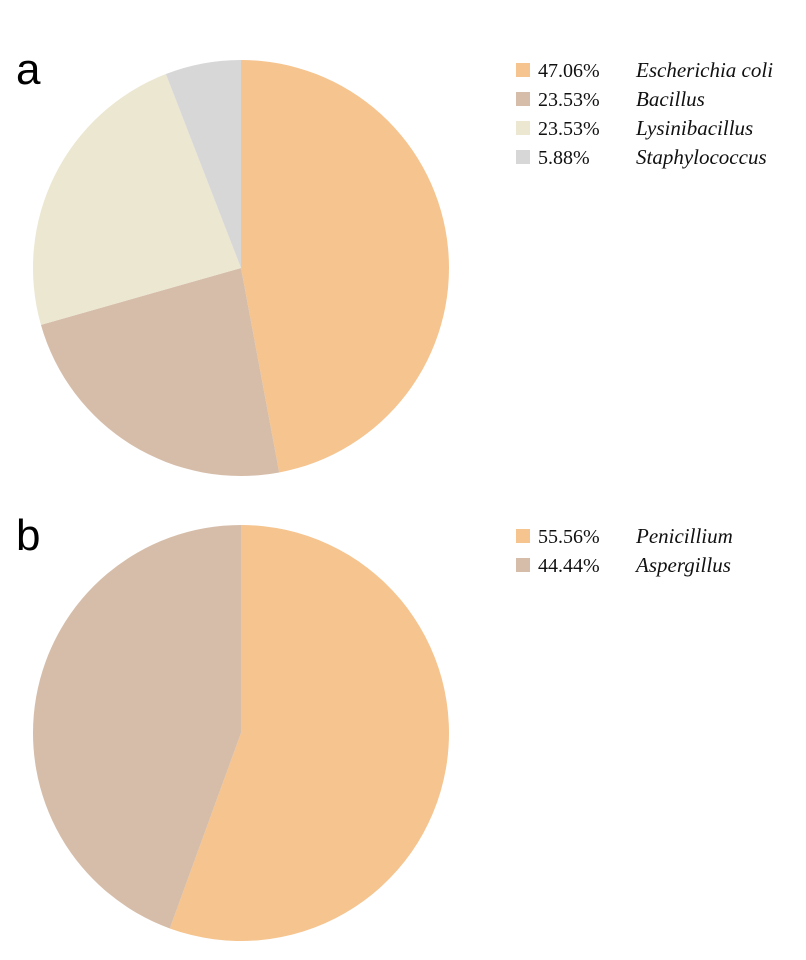 The width and height of the screenshot is (806, 960). I want to click on pie-slice-aspergillus, so click(137, 727).